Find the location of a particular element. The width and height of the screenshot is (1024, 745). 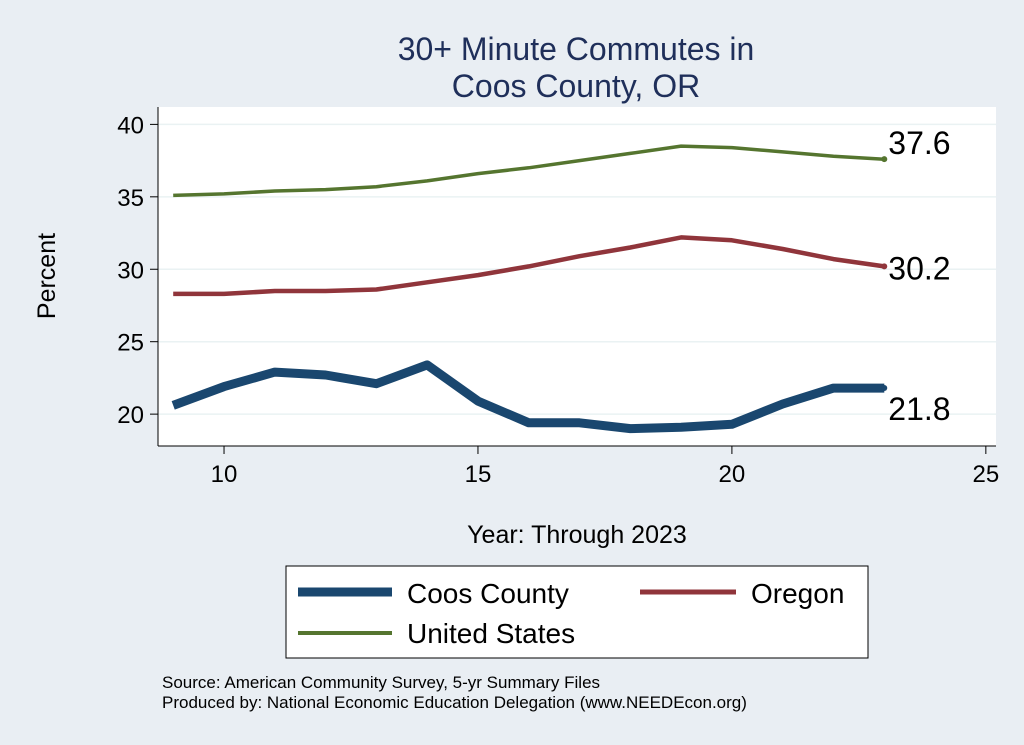

series-line-coos-county is located at coordinates (528, 397).